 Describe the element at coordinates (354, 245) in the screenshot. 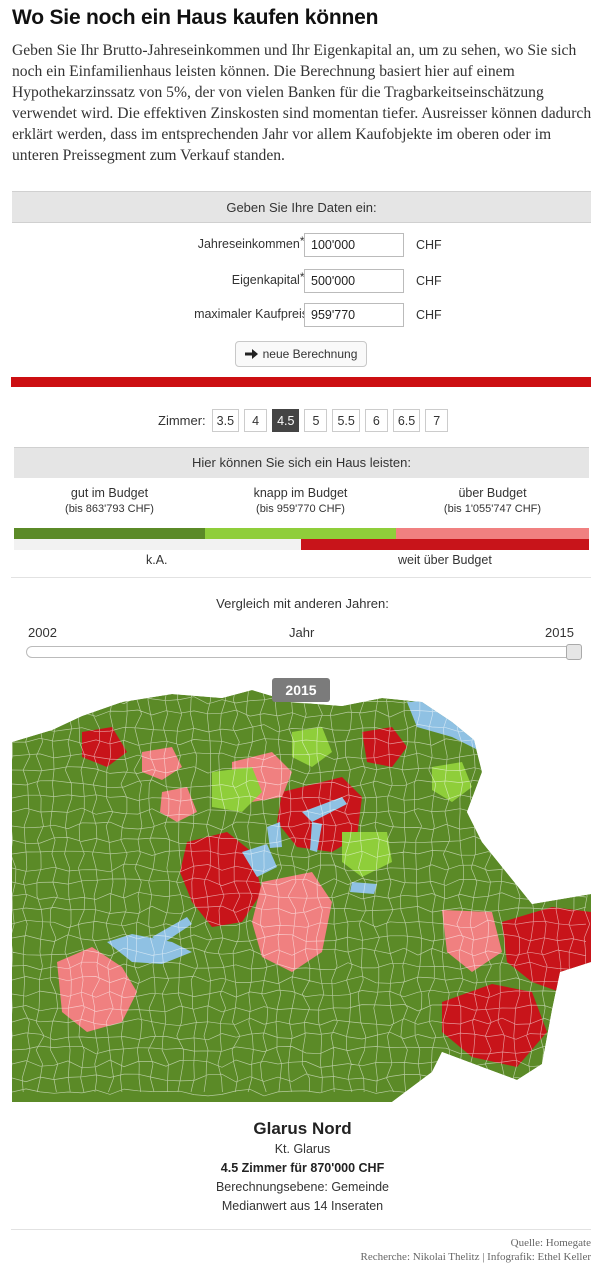

I see `income-input: 100'000` at that location.